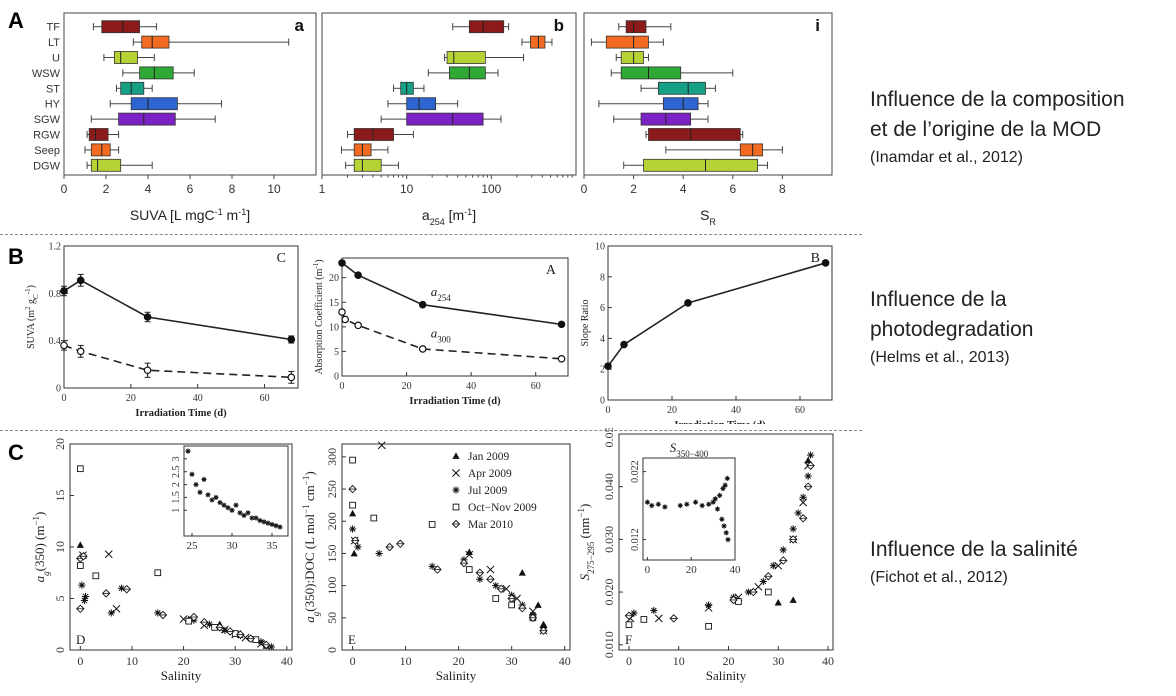 The image size is (1176, 696). What do you see at coordinates (651, 73) in the screenshot?
I see `box-wsw` at bounding box center [651, 73].